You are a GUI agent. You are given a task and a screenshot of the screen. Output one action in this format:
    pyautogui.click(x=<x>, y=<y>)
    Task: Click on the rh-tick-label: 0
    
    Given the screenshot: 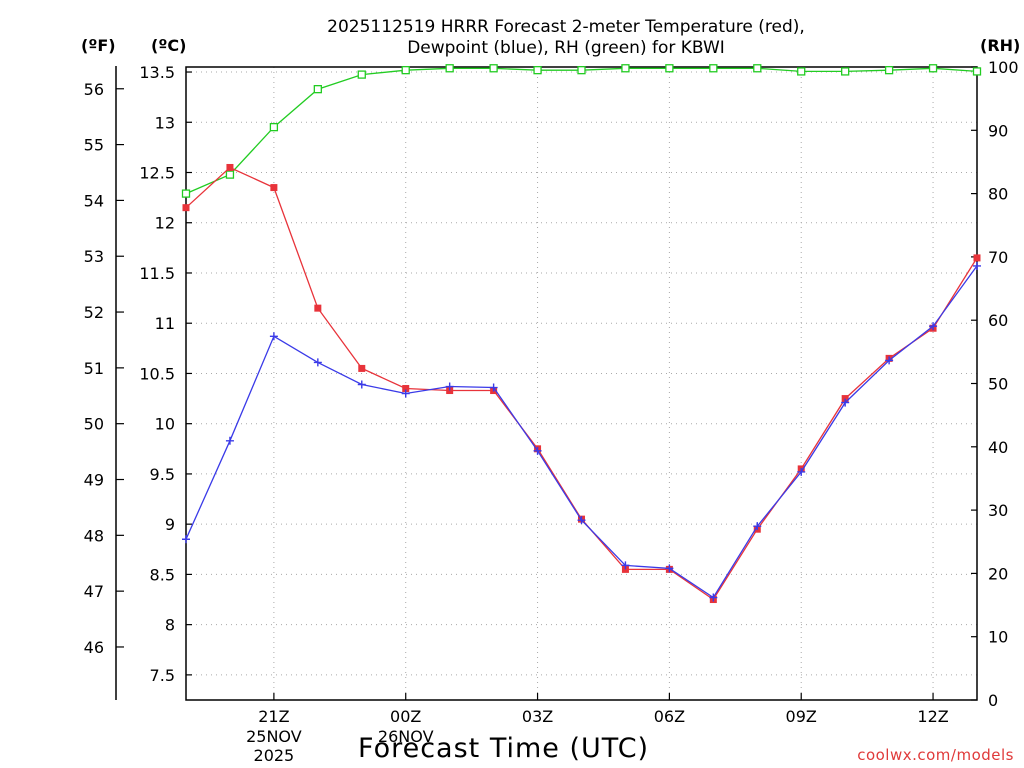 What is the action you would take?
    pyautogui.click(x=993, y=700)
    